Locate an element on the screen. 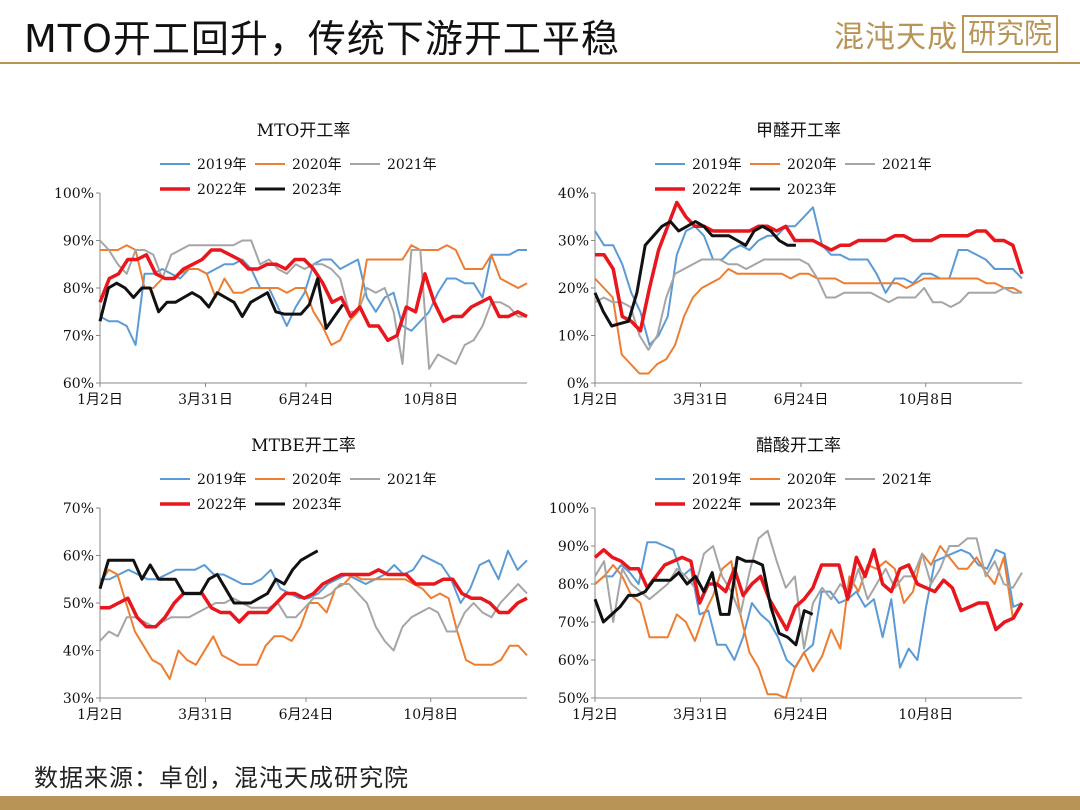 This screenshot has height=810, width=1080. data-source-note: 数据来源：卓创，混沌天成研究院 is located at coordinates (221, 778).